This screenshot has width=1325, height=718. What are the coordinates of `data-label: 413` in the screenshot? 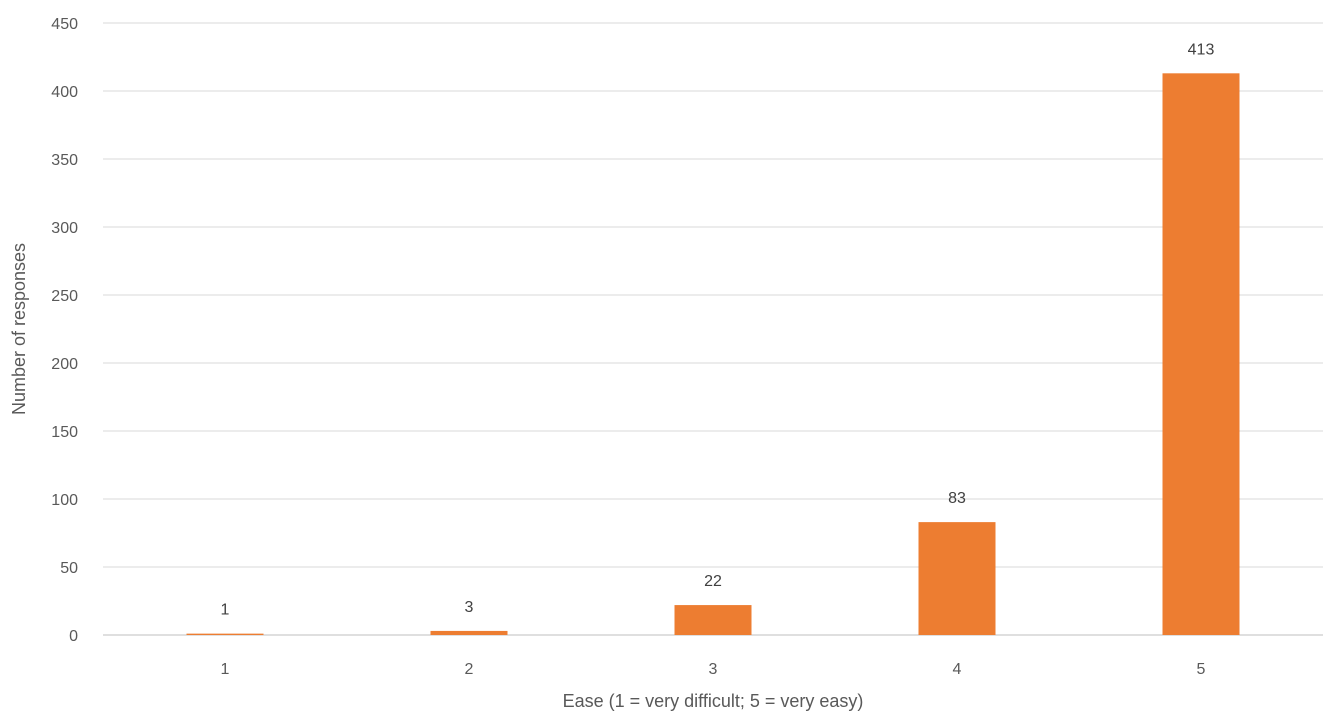 It's located at (1201, 49).